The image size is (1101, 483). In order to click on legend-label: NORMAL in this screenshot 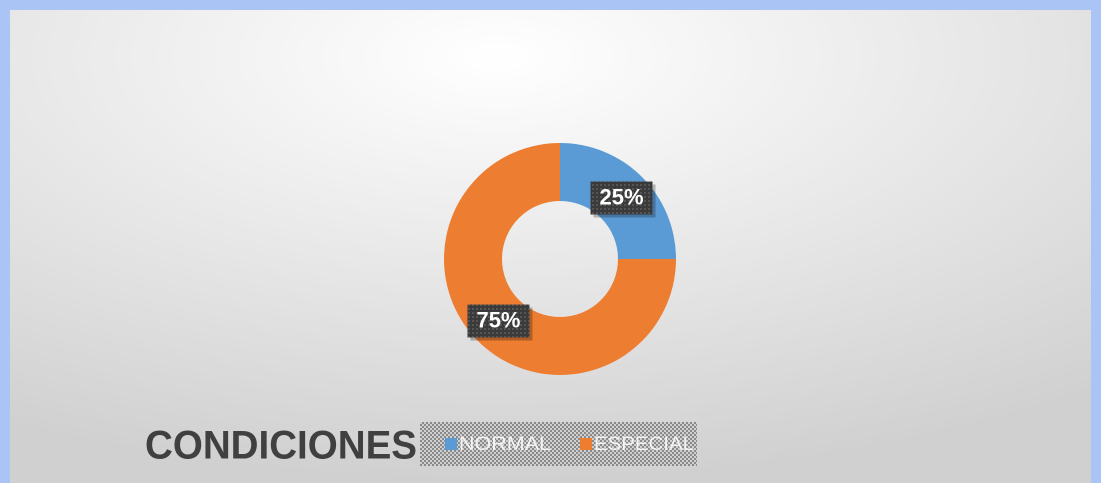, I will do `click(505, 444)`.